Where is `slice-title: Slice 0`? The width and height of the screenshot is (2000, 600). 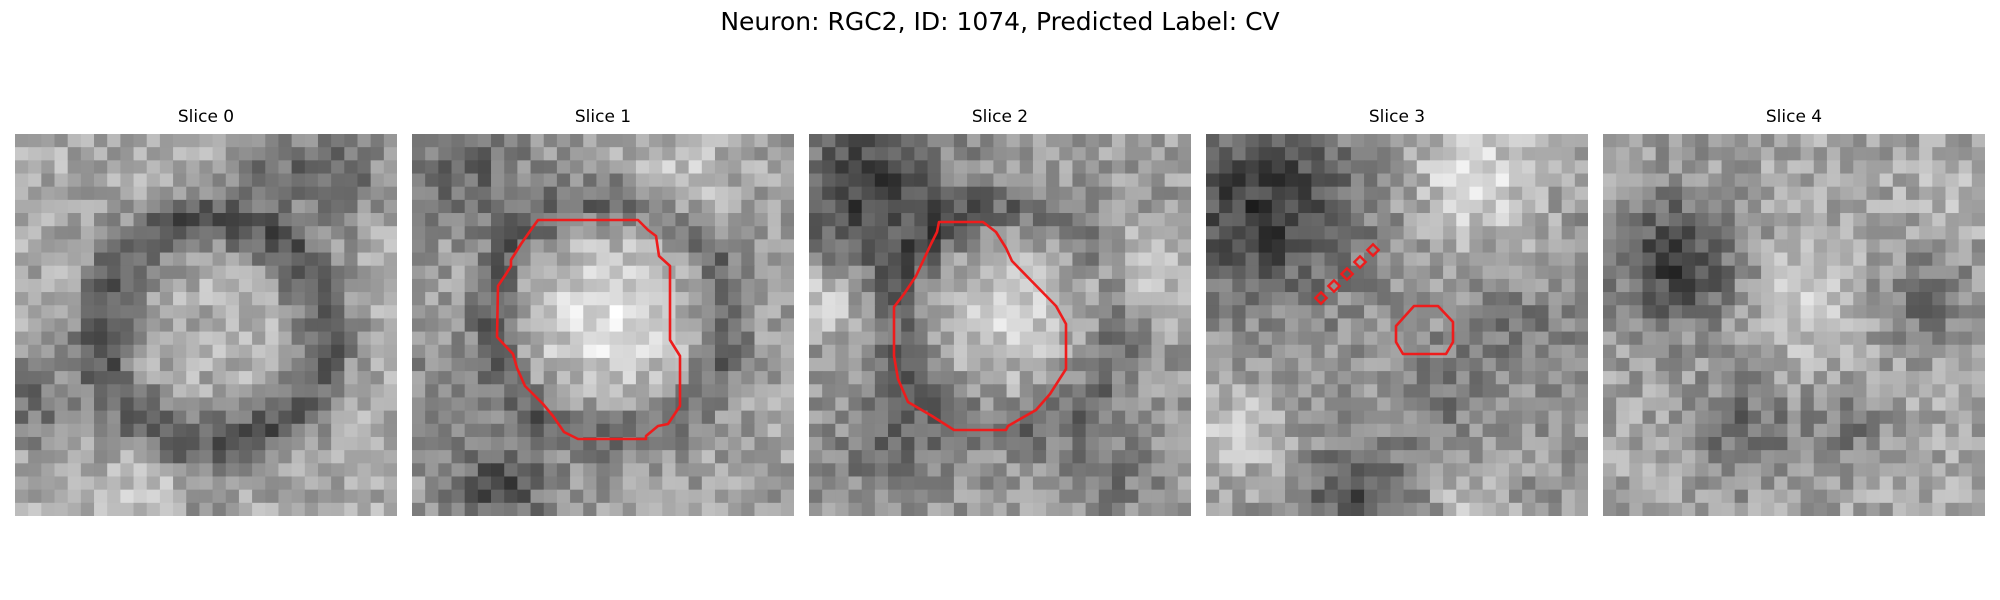 slice-title: Slice 0 is located at coordinates (206, 117).